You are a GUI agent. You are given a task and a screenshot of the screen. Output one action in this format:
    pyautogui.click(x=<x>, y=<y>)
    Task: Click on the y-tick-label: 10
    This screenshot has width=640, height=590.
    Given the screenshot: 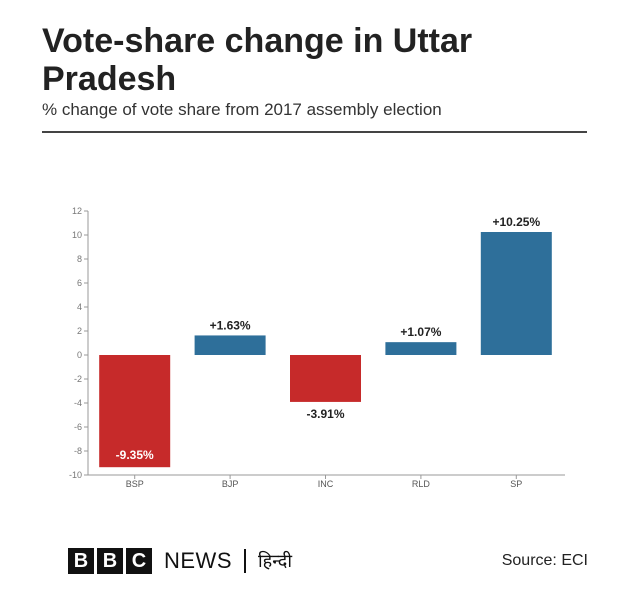 What is the action you would take?
    pyautogui.click(x=77, y=235)
    